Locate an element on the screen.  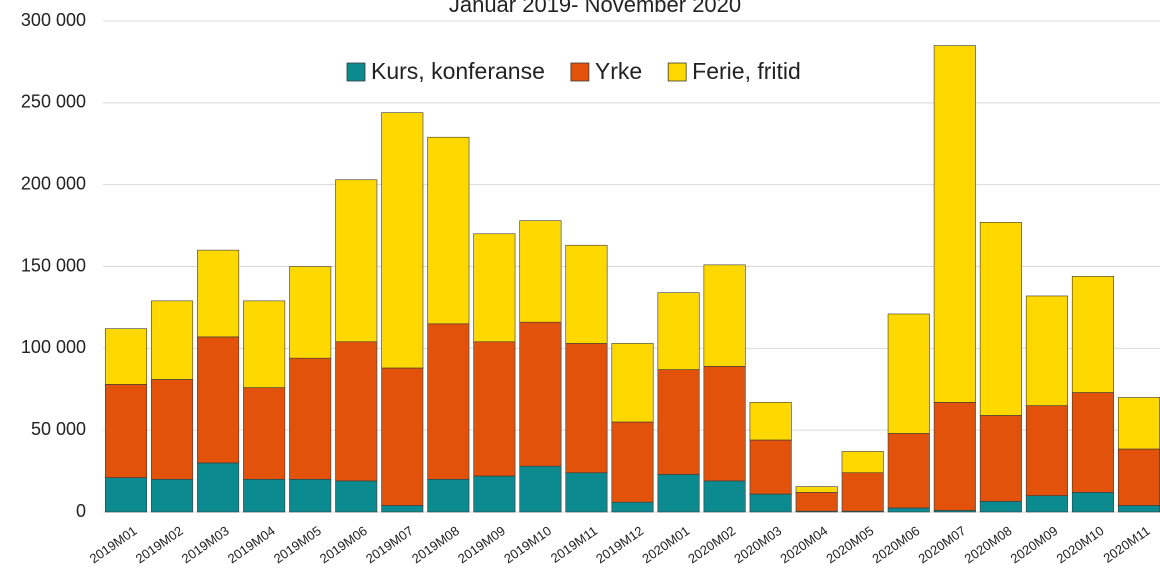
chart-title: Januar 2019- November 2020 is located at coordinates (595, 8).